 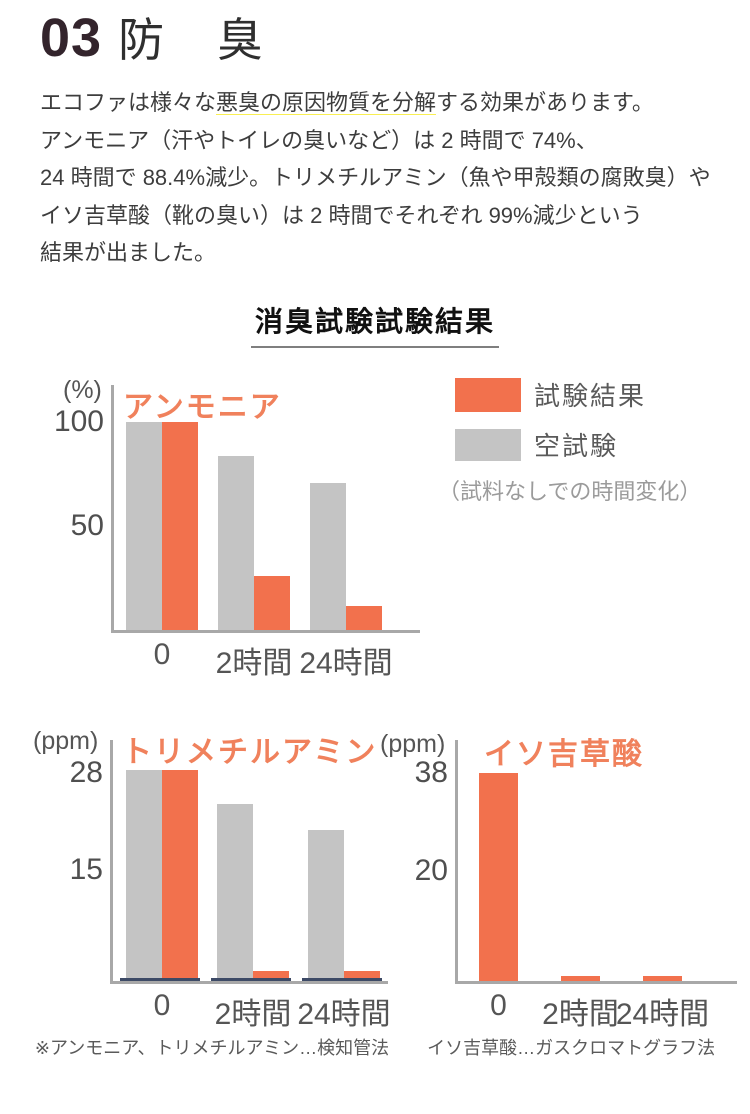 I want to click on y-axis-tick: 38, so click(x=431, y=772).